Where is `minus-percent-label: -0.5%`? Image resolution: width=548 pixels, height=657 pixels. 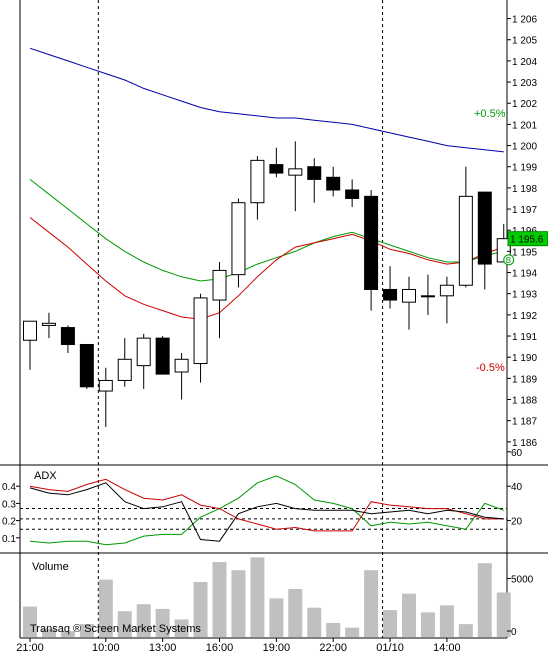 minus-percent-label: -0.5% is located at coordinates (490, 368).